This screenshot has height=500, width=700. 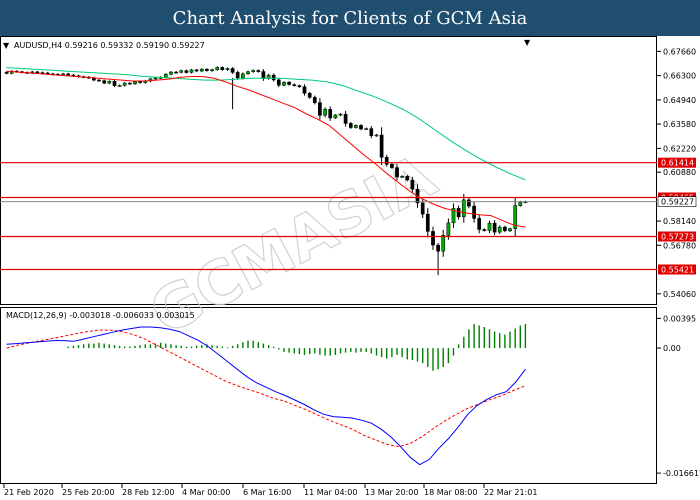 What do you see at coordinates (679, 318) in the screenshot?
I see `macd-tick-label: 0.00395` at bounding box center [679, 318].